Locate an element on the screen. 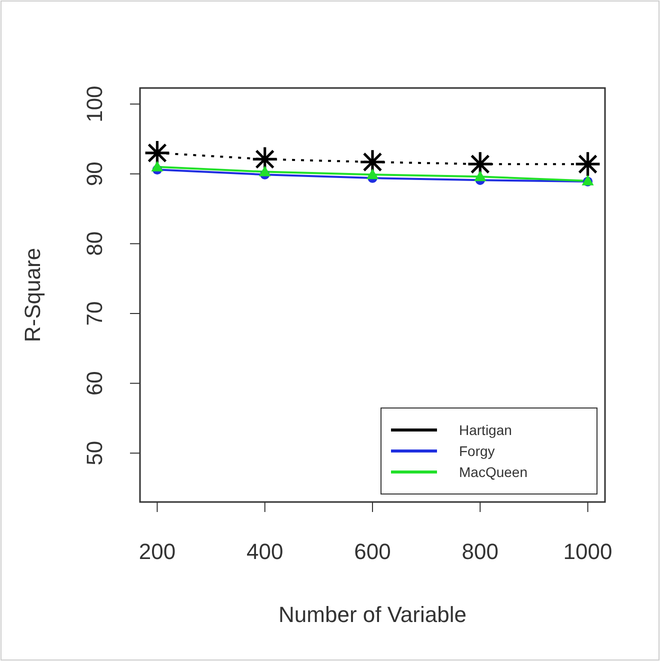 The image size is (660, 661). y-tick-label: 100 is located at coordinates (94, 104).